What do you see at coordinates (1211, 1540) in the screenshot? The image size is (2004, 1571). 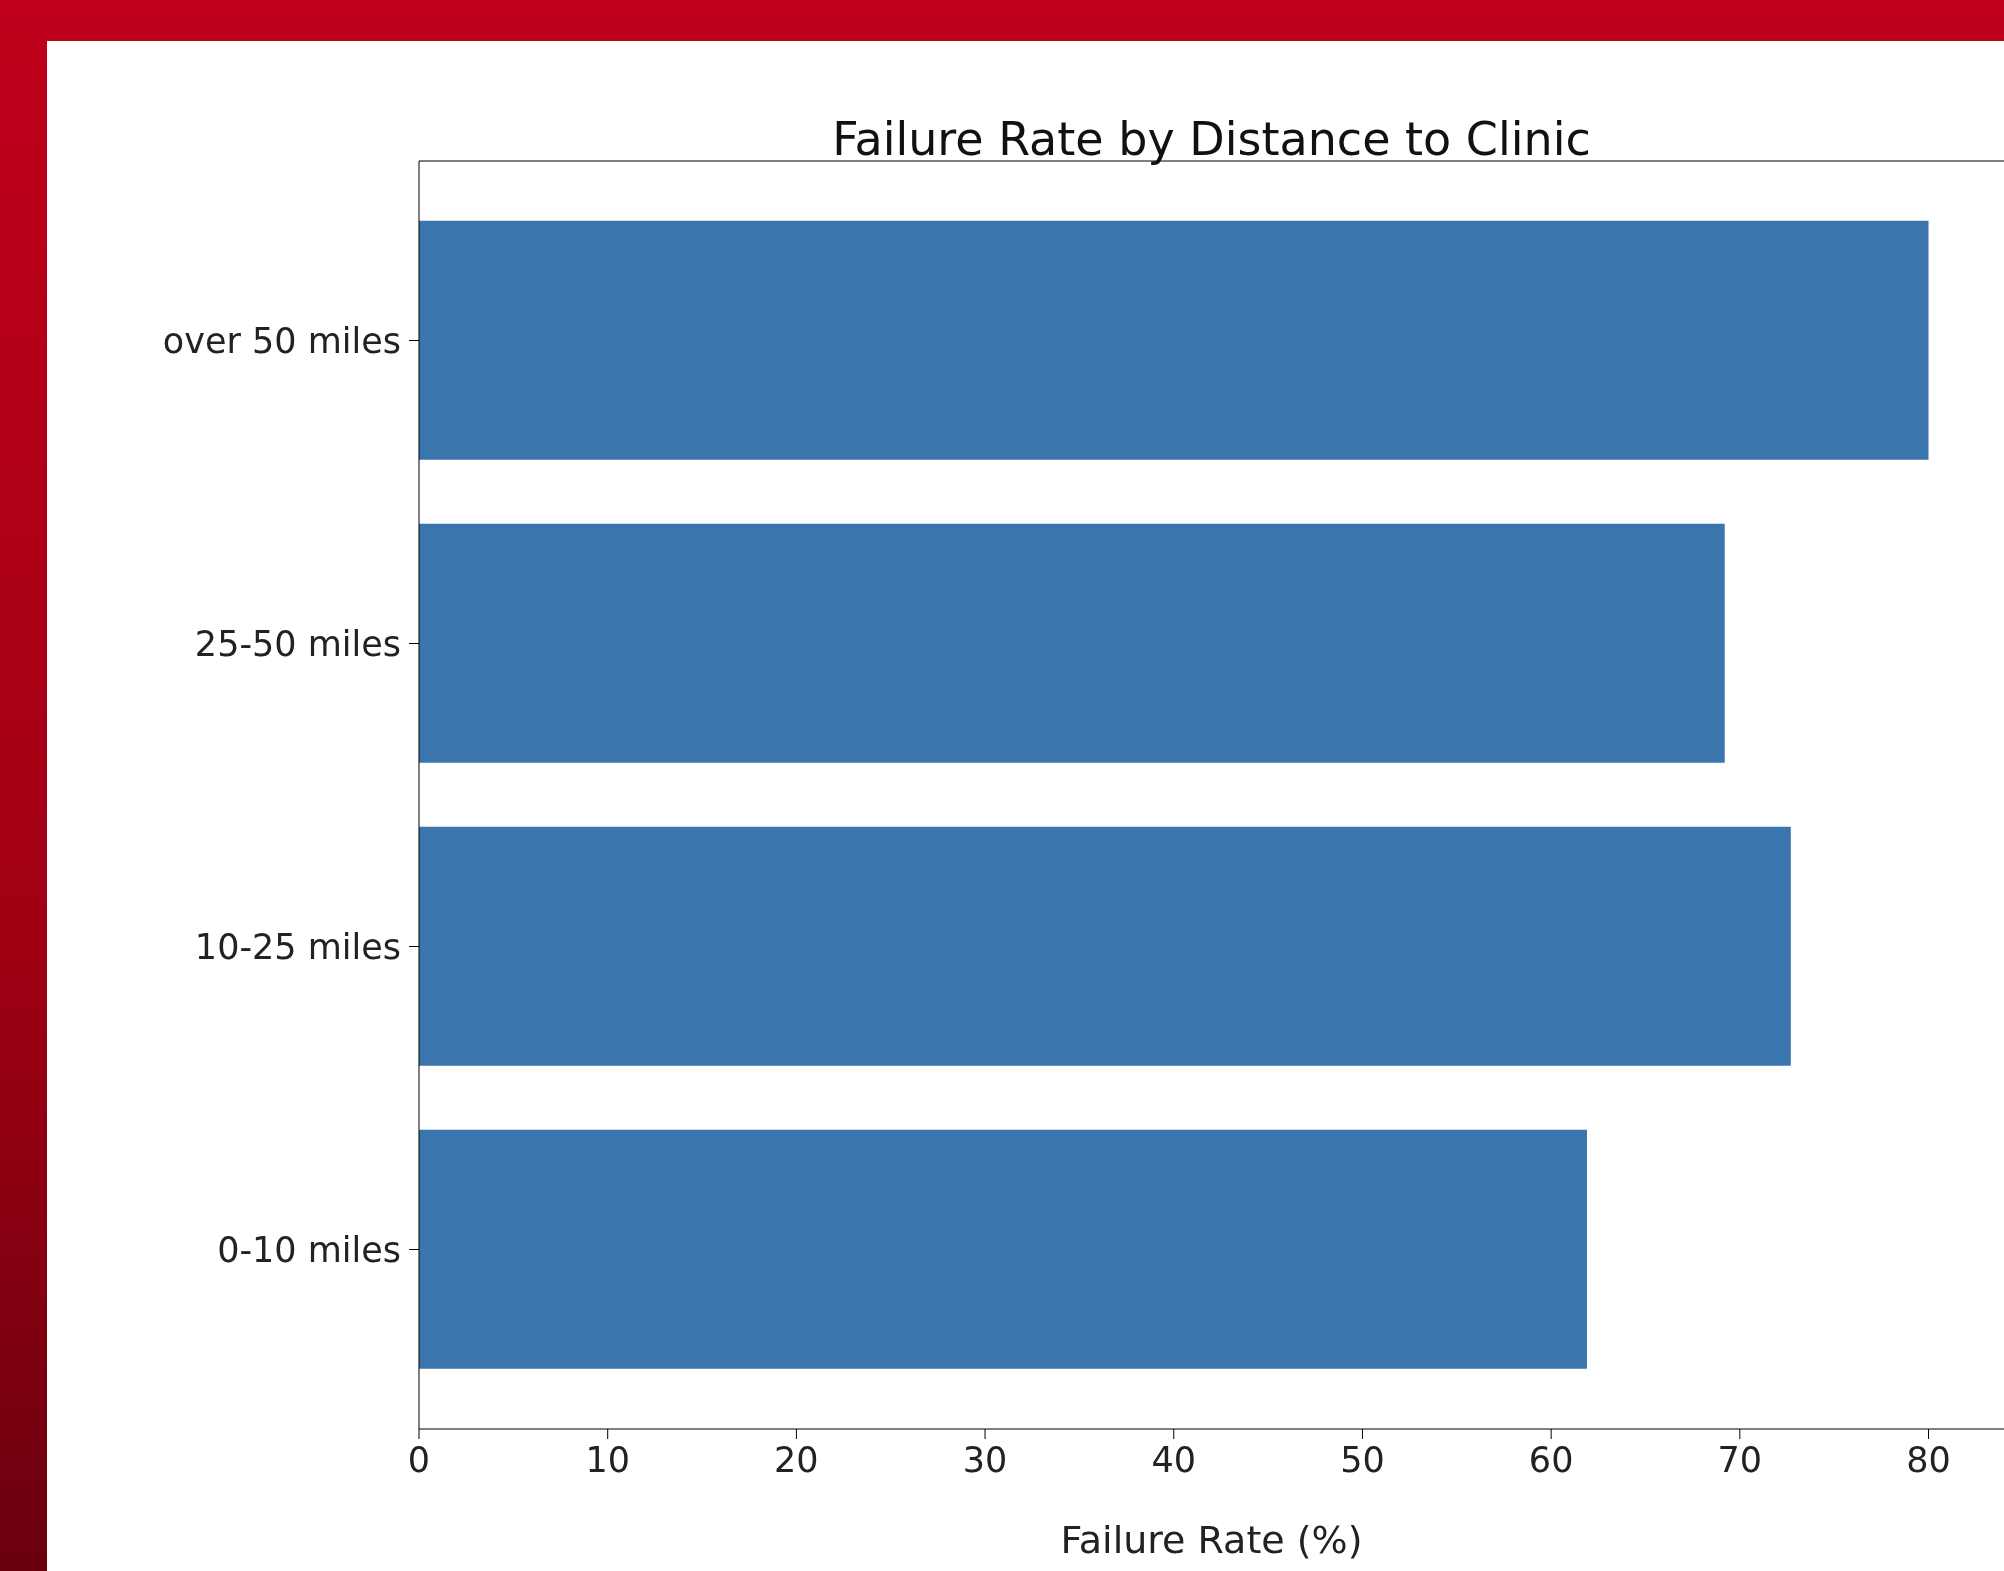 I see `x-axis-title: Failure Rate (%)` at bounding box center [1211, 1540].